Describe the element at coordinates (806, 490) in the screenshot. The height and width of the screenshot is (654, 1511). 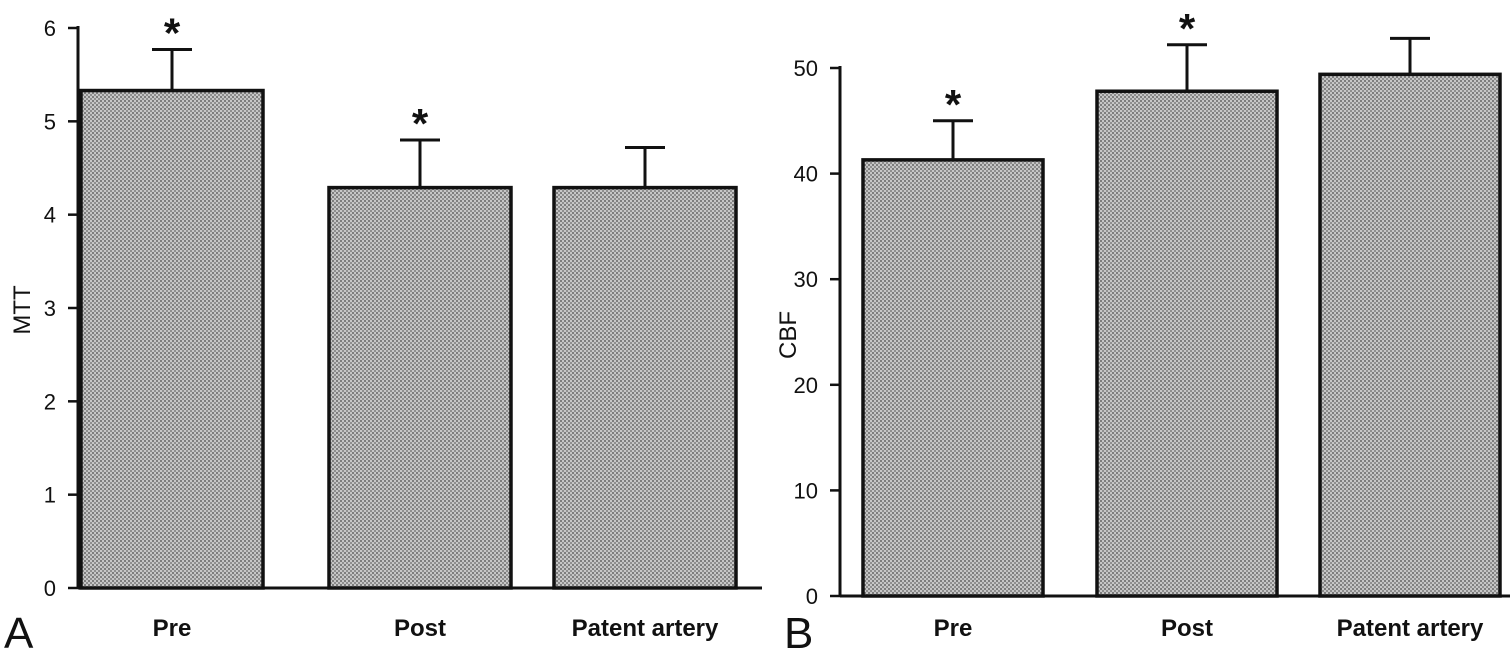
I see `y-tick-label: 10` at that location.